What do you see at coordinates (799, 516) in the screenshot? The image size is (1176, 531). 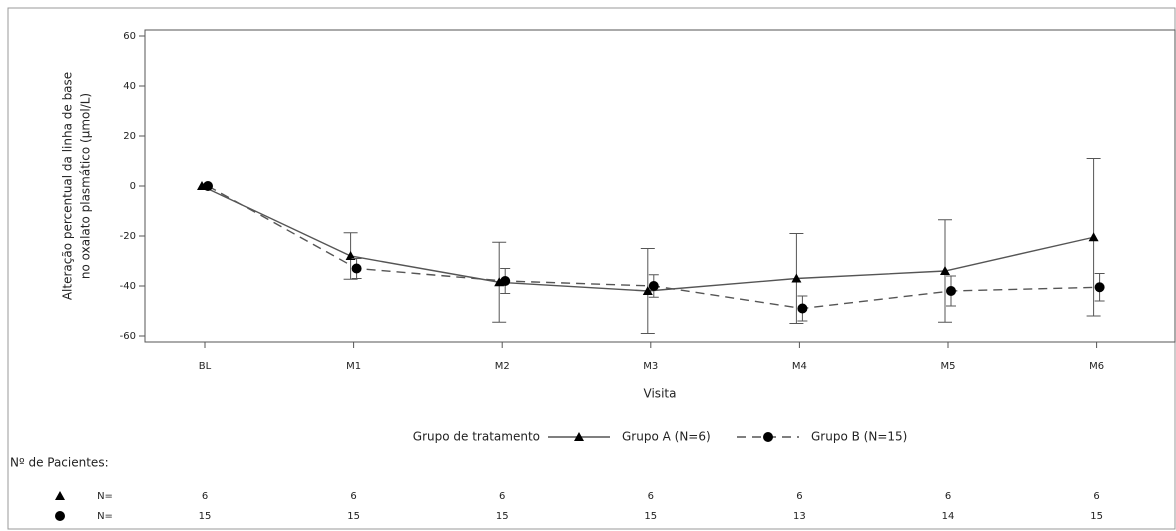 I see `patient-count: 13` at bounding box center [799, 516].